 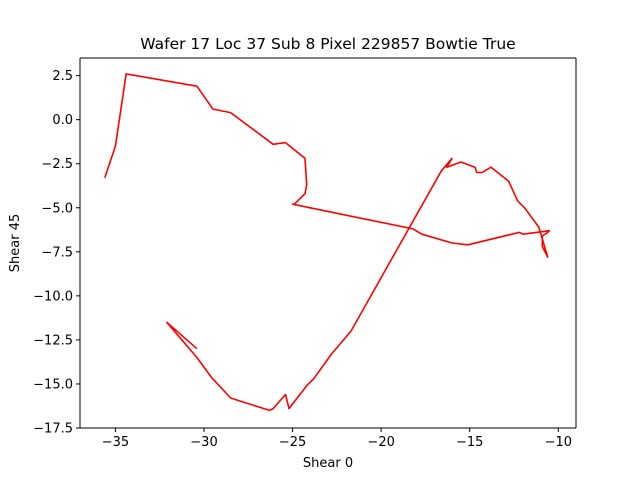 What do you see at coordinates (62, 76) in the screenshot?
I see `y-tick-label: 2.5` at bounding box center [62, 76].